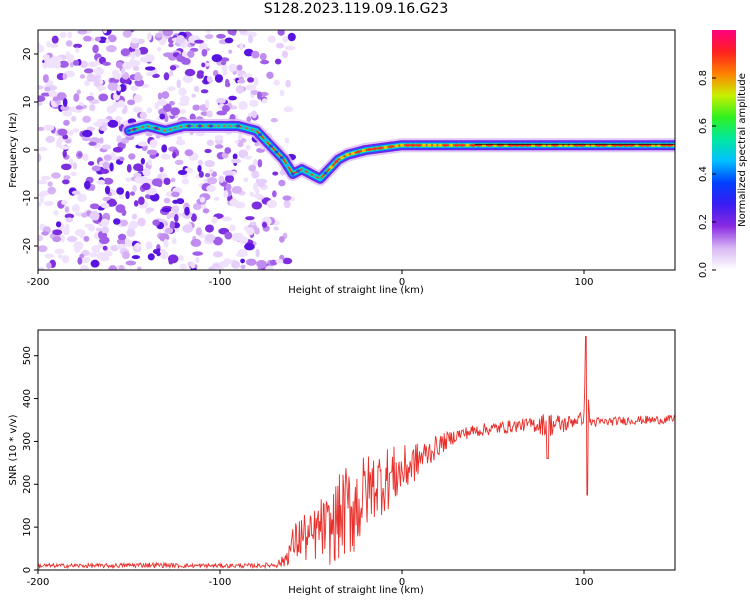  What do you see at coordinates (356, 290) in the screenshot?
I see `spectrogram-xlabel: Height of straight line (km)` at bounding box center [356, 290].